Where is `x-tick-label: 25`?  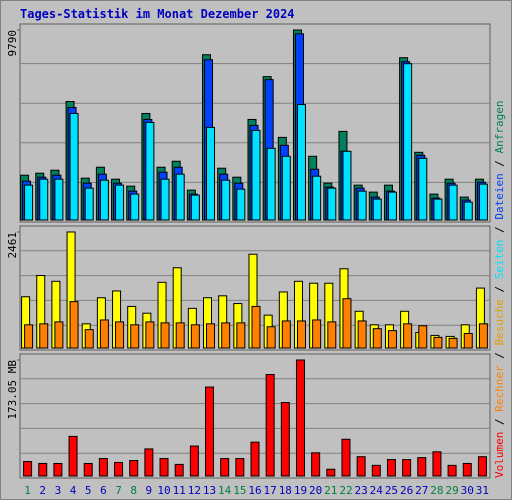 x-tick-label: 25 is located at coordinates (391, 490).